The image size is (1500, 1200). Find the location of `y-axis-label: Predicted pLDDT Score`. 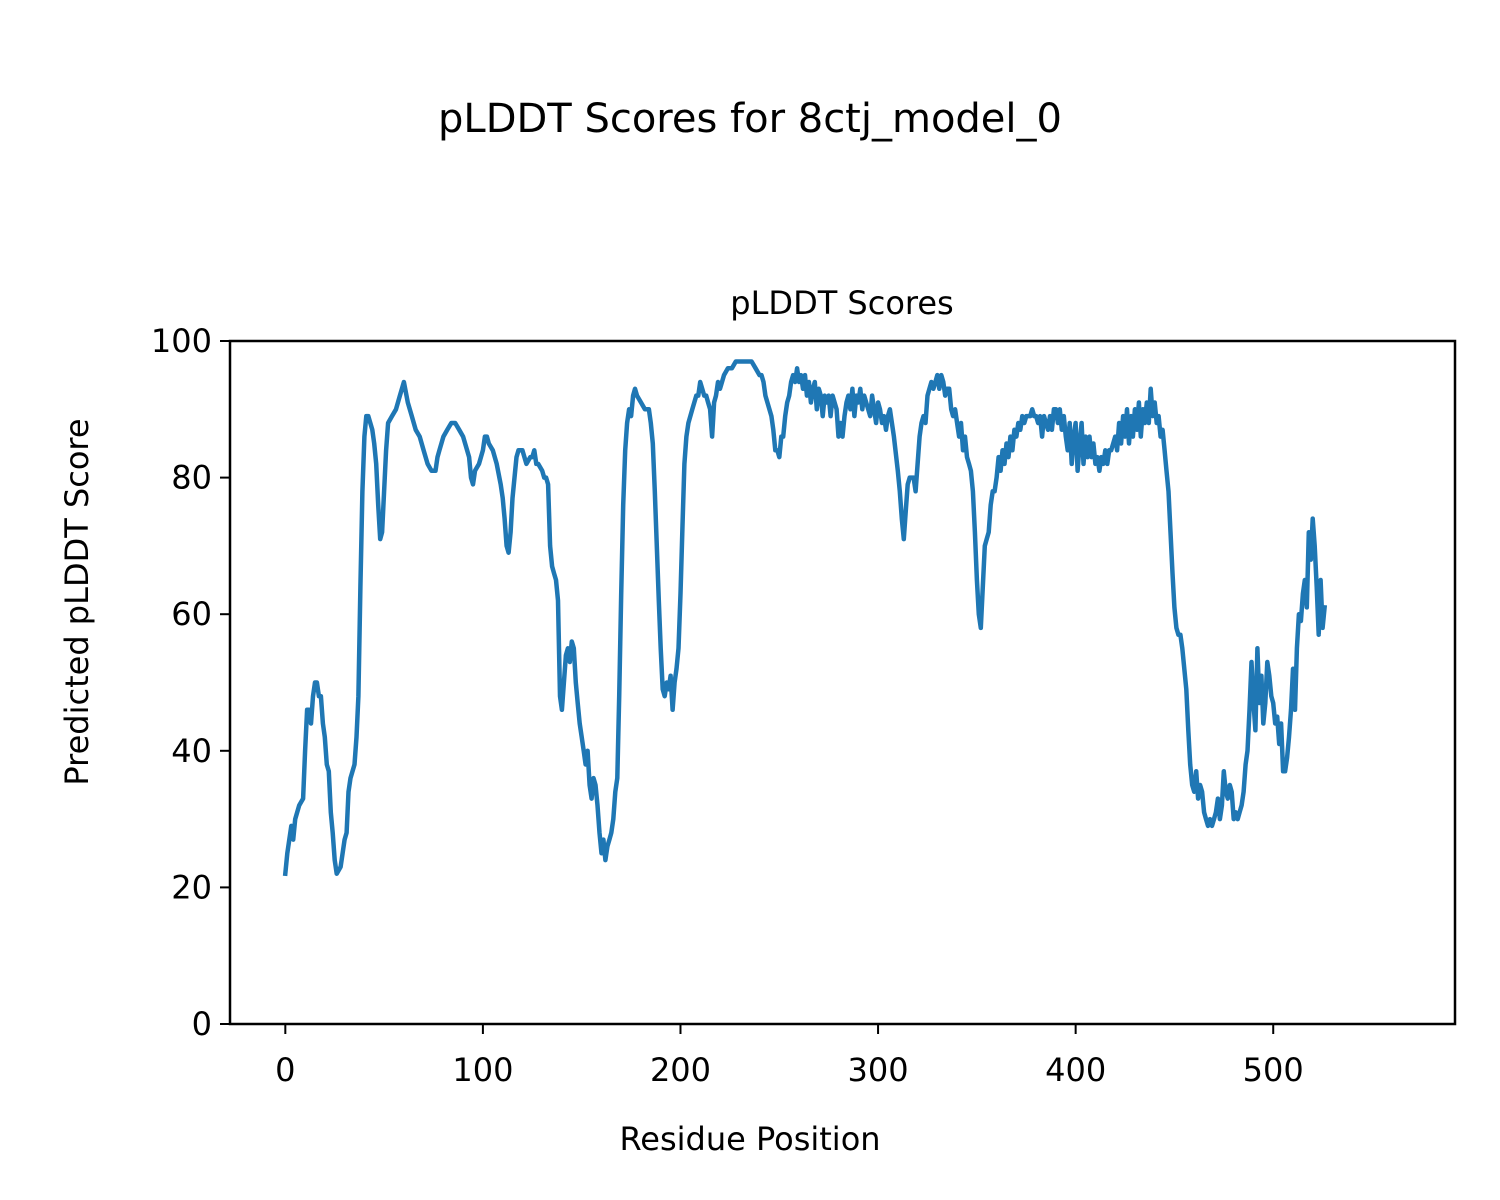

y-axis-label: Predicted pLDDT Score is located at coordinates (77, 601).